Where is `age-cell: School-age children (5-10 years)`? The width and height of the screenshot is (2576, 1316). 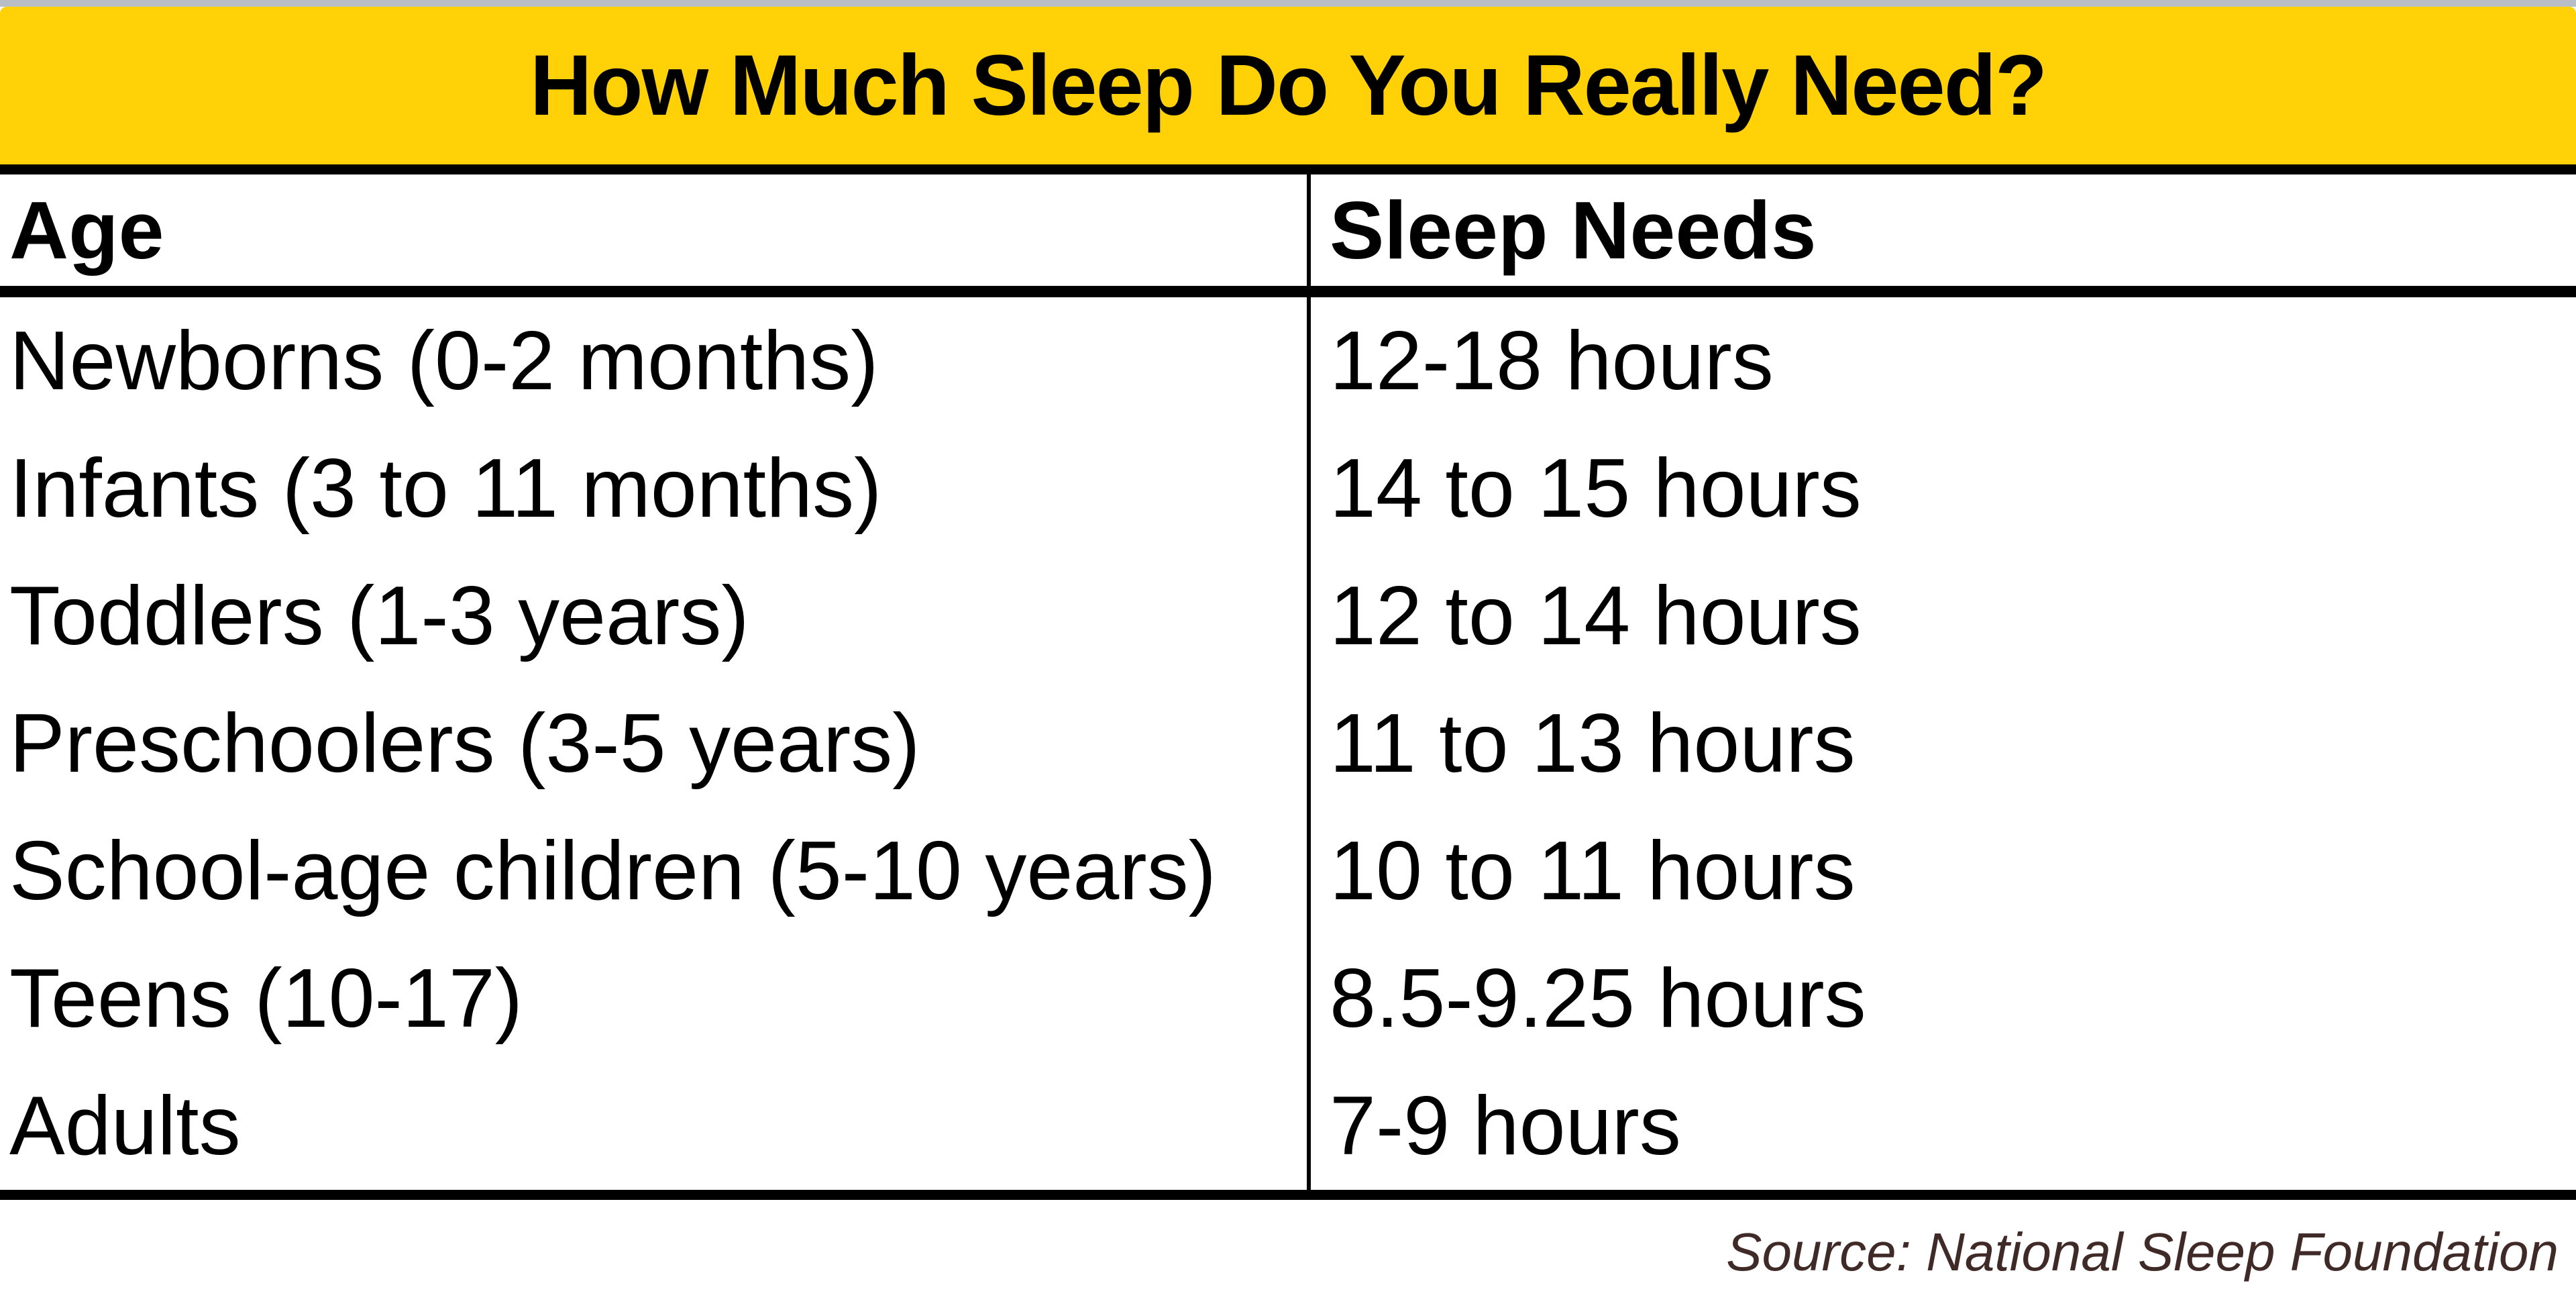 age-cell: School-age children (5-10 years) is located at coordinates (655, 871).